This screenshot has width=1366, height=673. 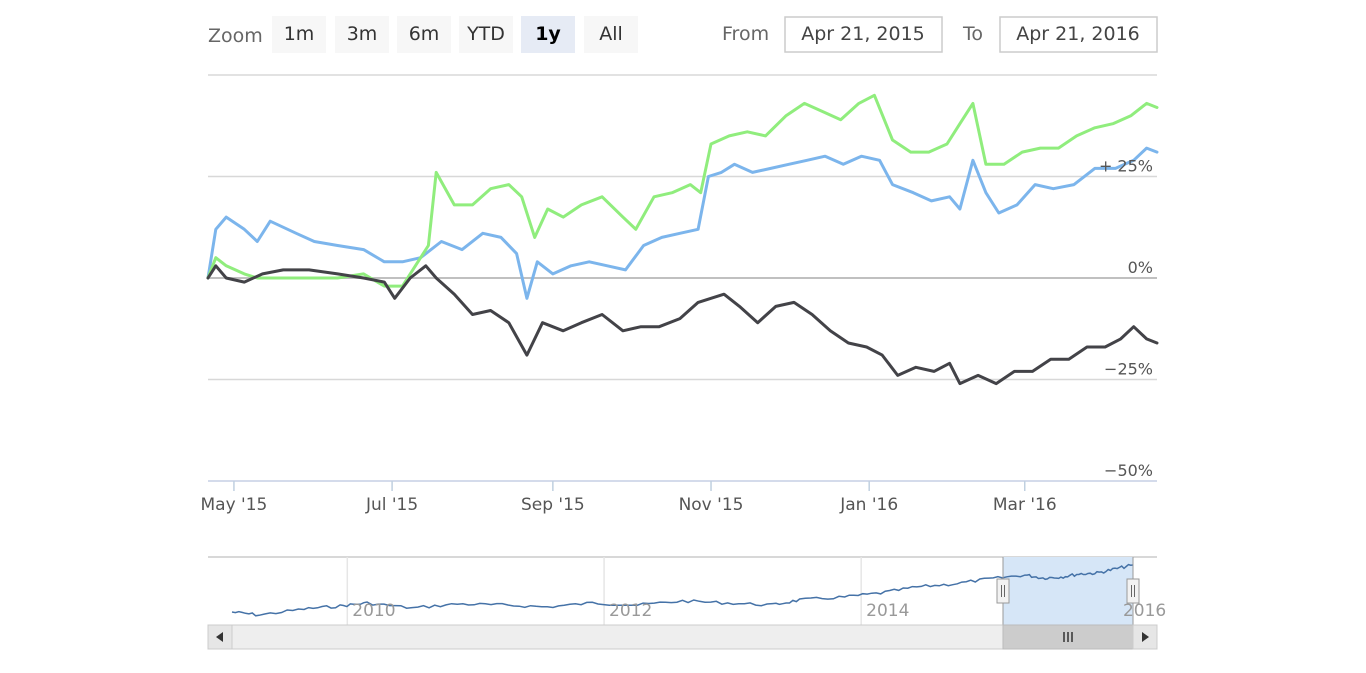 What do you see at coordinates (1128, 369) in the screenshot?
I see `y-tick-label: −25%` at bounding box center [1128, 369].